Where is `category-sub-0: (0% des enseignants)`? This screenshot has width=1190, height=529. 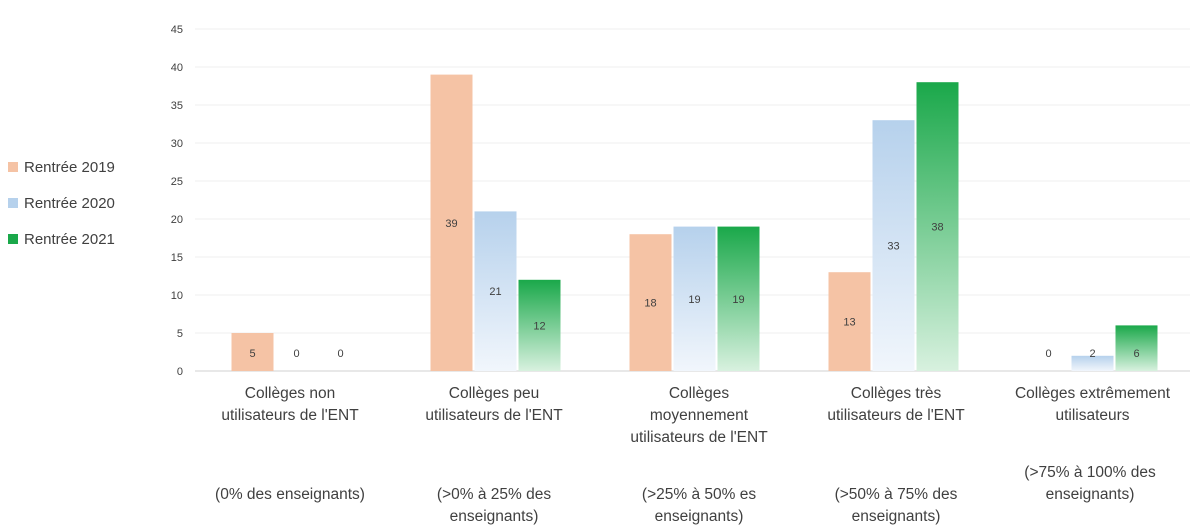
category-sub-0: (0% des enseignants) is located at coordinates (290, 495).